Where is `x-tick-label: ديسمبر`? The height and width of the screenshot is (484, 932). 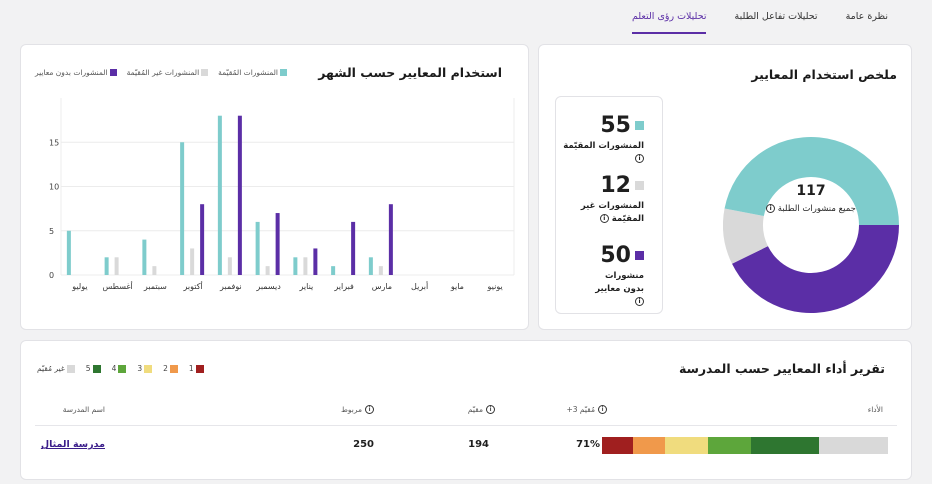
x-tick-label: ديسمبر is located at coordinates (268, 286).